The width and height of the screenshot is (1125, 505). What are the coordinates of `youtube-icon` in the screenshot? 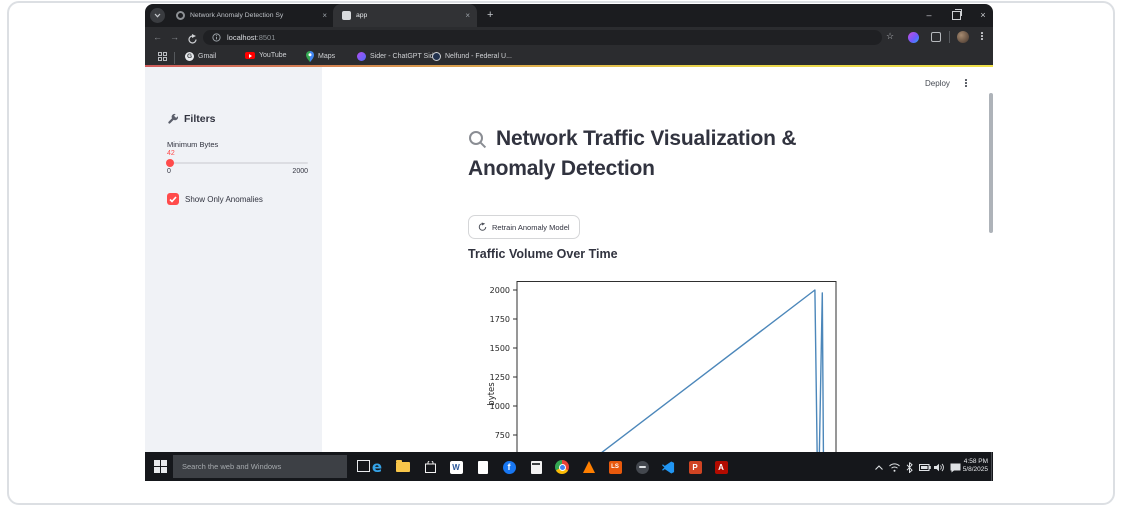 It's located at (250, 55).